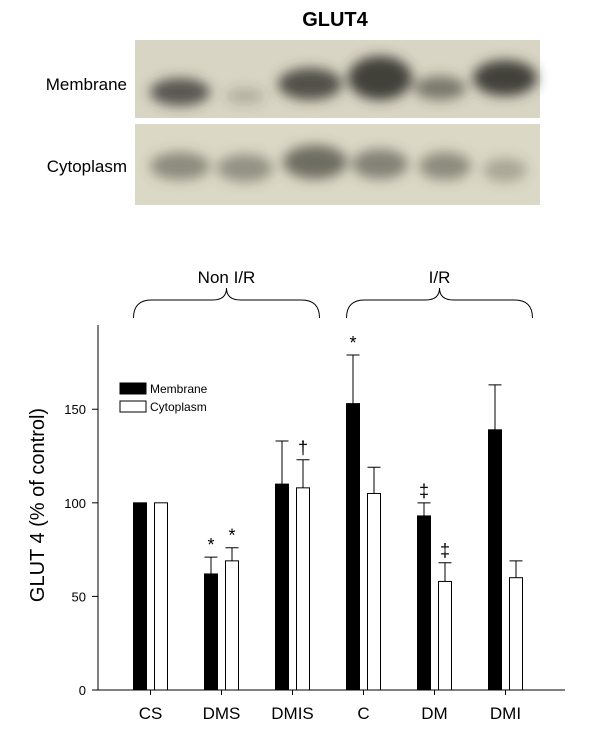 The height and width of the screenshot is (744, 600). I want to click on y-tick-label: 150, so click(75, 409).